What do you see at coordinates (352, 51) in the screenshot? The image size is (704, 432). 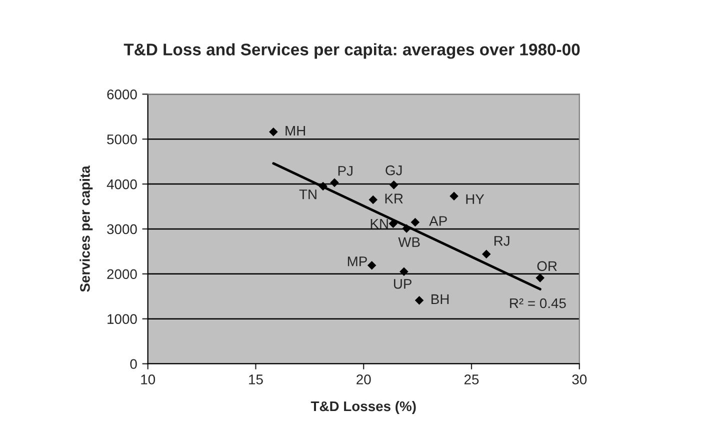 I see `chart-title: T&D Loss and Services per capita: averages over 1980-00` at bounding box center [352, 51].